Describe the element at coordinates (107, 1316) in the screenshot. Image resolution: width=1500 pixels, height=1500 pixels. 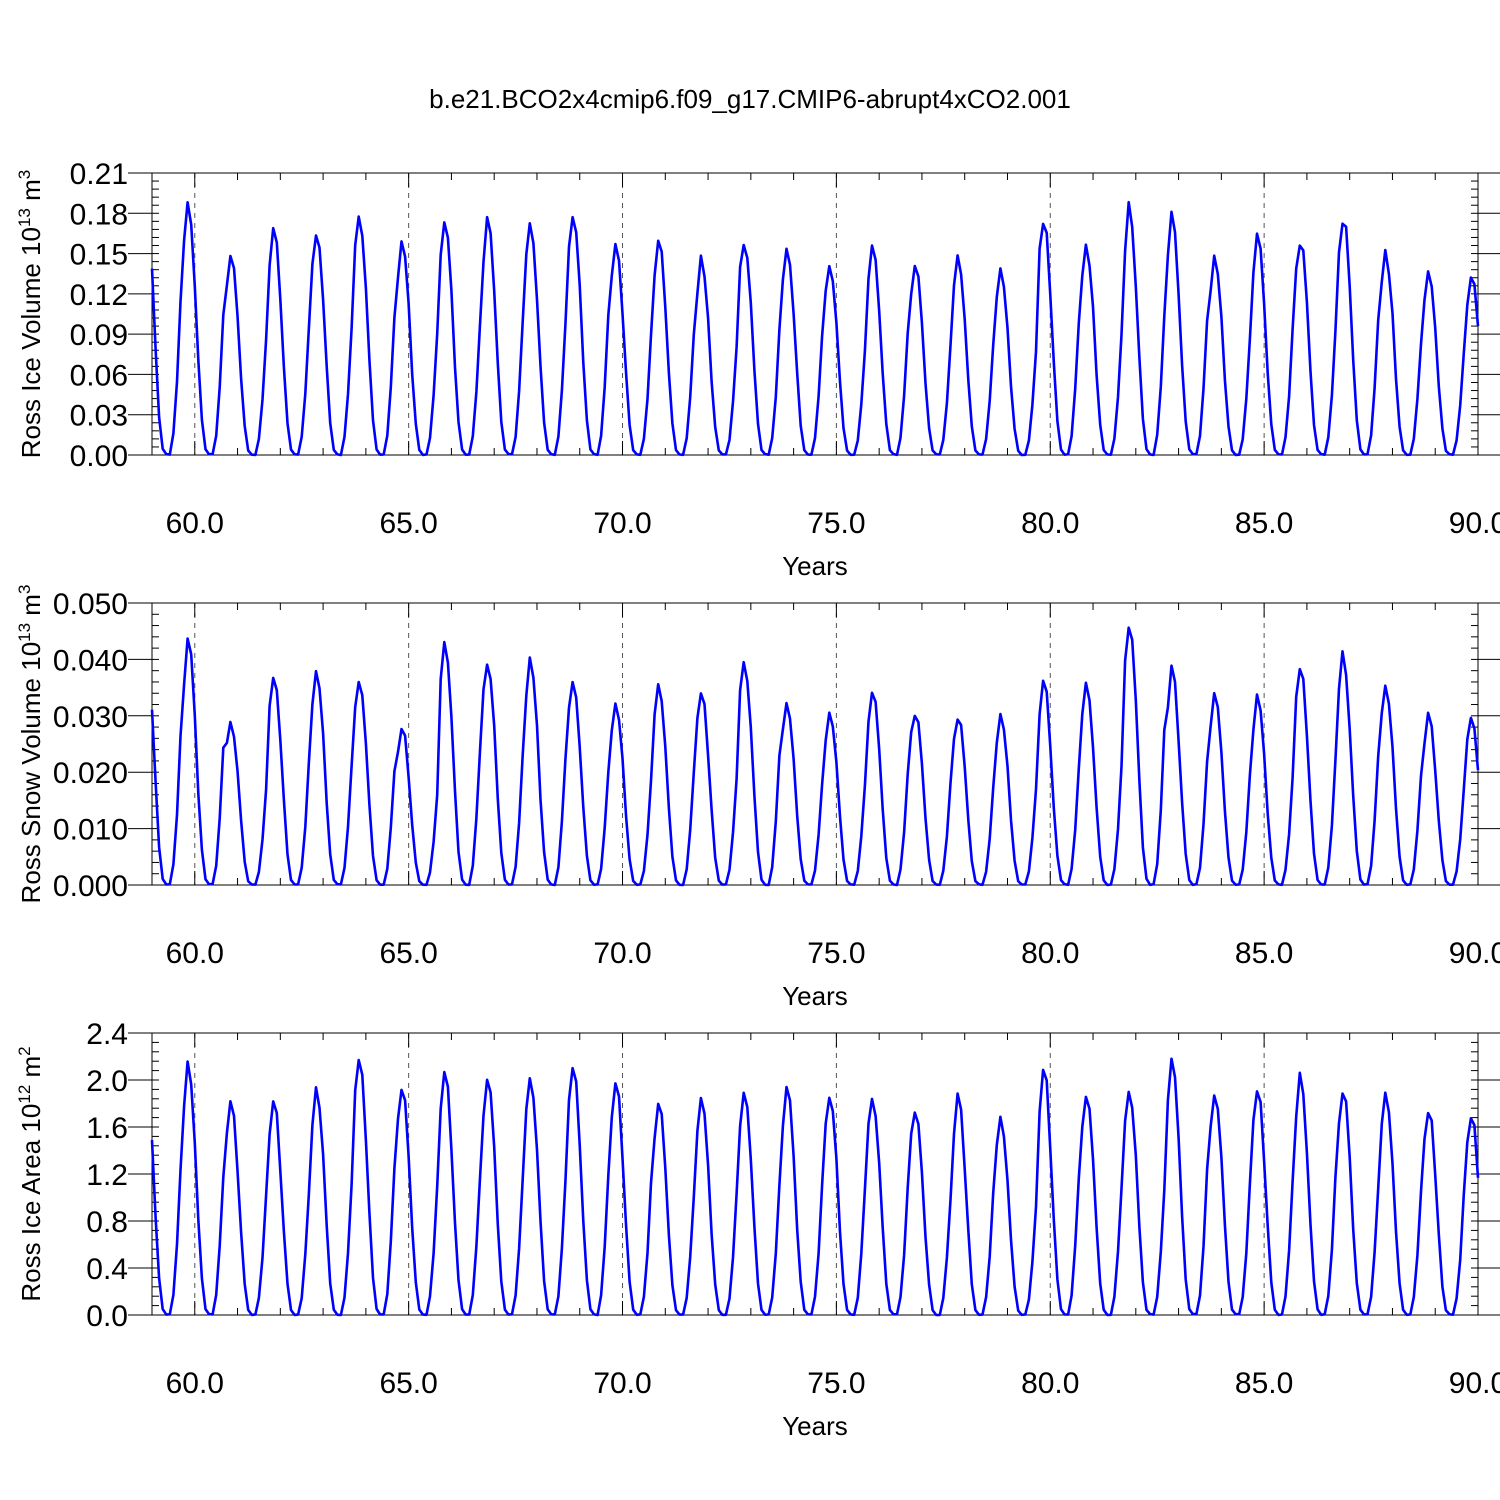
I see `y-tick-label: 0.0` at that location.